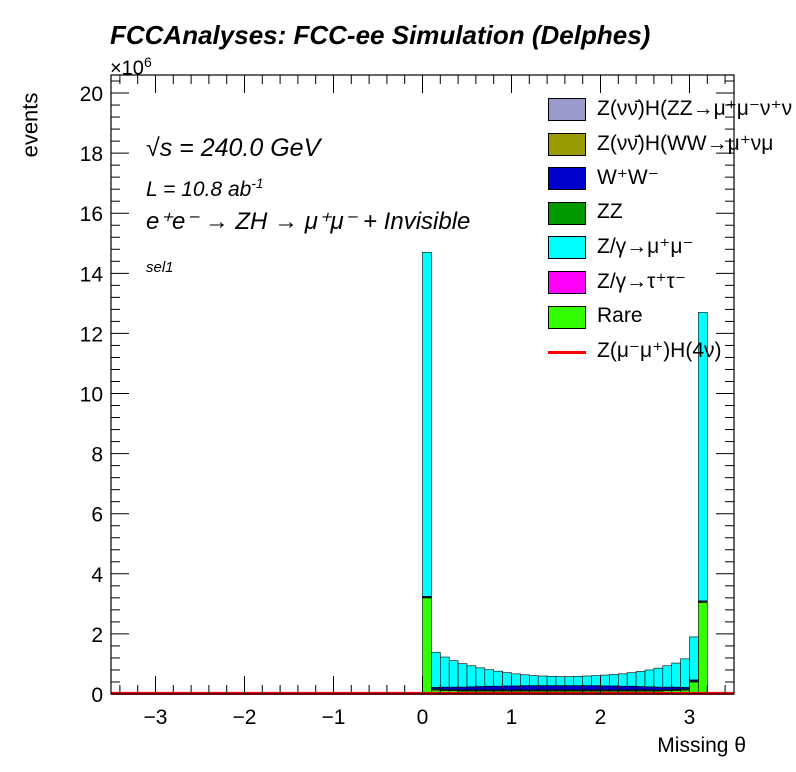 This screenshot has width=796, height=772. I want to click on x-tick-label: −1, so click(334, 717).